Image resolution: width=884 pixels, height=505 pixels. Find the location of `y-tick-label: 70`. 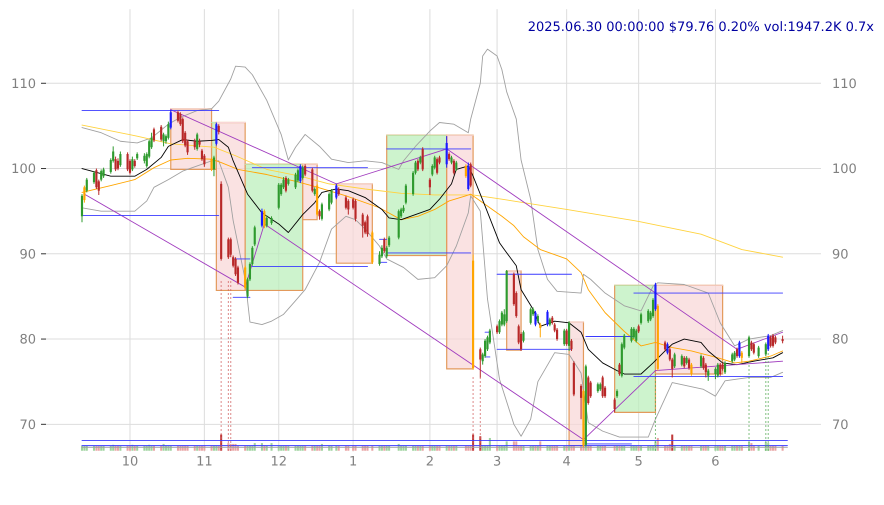

y-tick-label: 70 is located at coordinates (27, 425).